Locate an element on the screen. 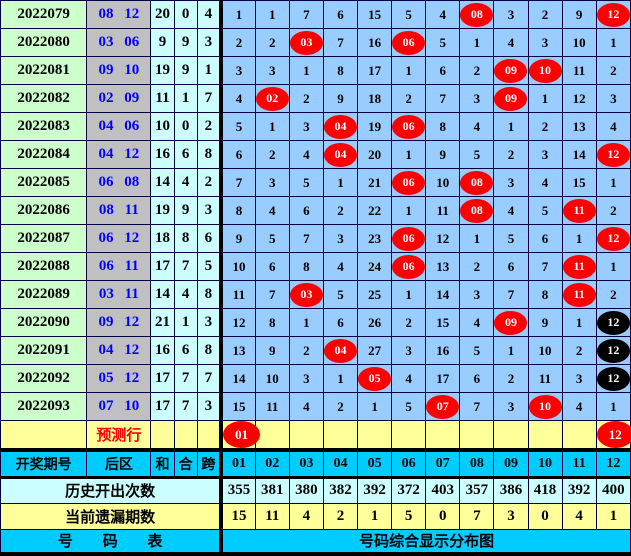  red-ball: 09 is located at coordinates (511, 322).